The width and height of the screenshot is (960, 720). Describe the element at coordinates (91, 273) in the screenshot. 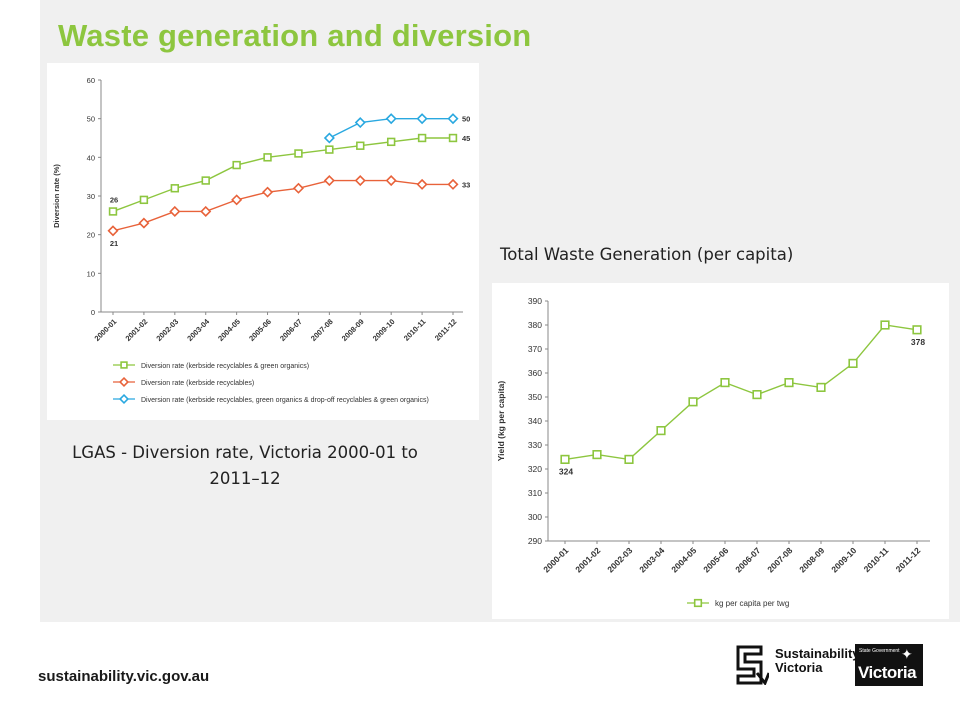

I see `y-tick-label: 10` at that location.